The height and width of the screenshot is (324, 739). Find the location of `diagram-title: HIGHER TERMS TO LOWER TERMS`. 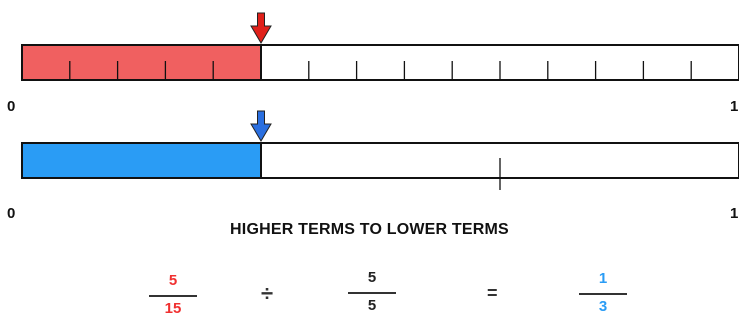

diagram-title: HIGHER TERMS TO LOWER TERMS is located at coordinates (369, 229).